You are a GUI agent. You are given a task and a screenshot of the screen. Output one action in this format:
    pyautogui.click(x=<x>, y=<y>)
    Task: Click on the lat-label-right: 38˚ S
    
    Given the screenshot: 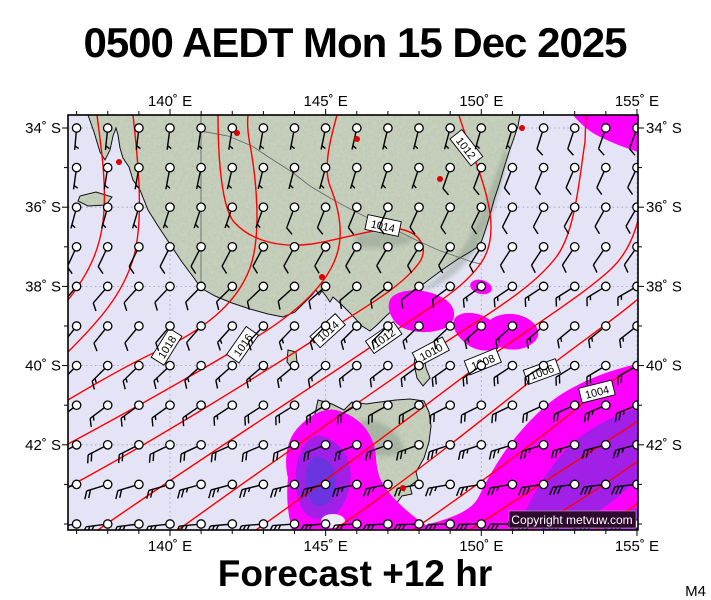 What is the action you would take?
    pyautogui.click(x=664, y=286)
    